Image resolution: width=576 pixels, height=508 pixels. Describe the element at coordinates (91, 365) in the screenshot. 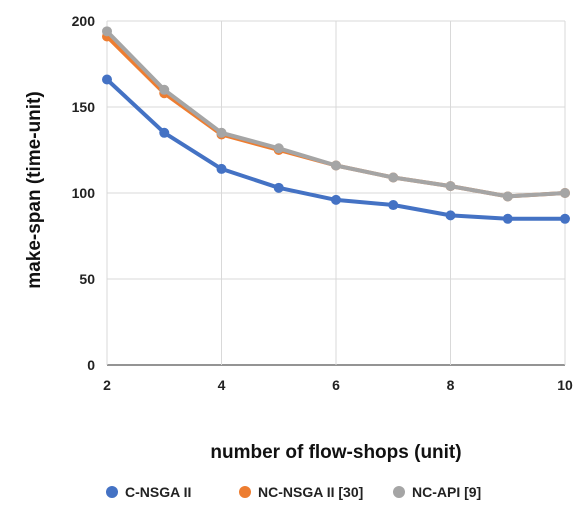

I see `y-tick-label: 0` at that location.